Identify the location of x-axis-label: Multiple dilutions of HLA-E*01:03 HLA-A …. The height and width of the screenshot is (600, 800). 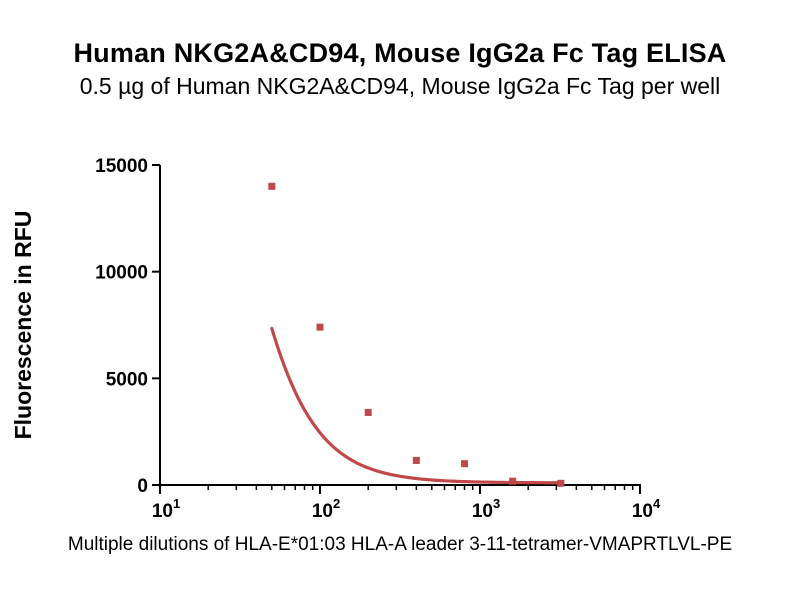
(400, 544).